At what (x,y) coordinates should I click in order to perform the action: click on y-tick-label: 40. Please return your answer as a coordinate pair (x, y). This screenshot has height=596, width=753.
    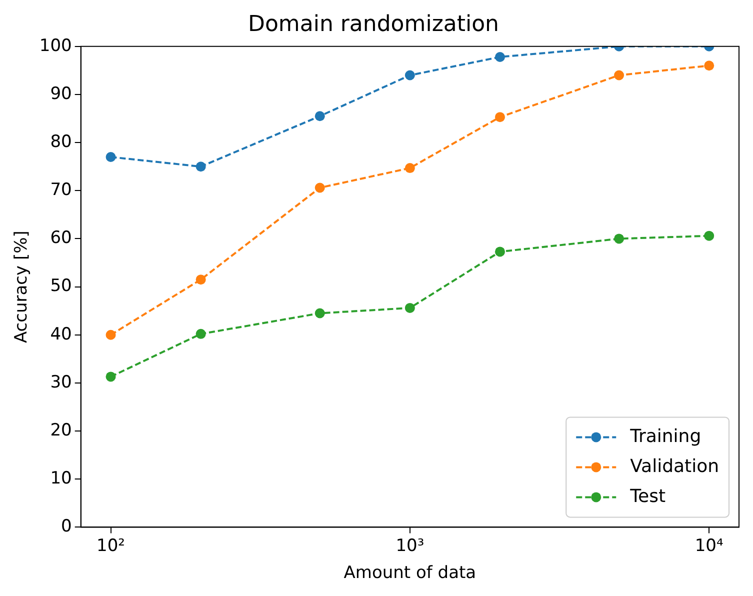
    Looking at the image, I should click on (61, 334).